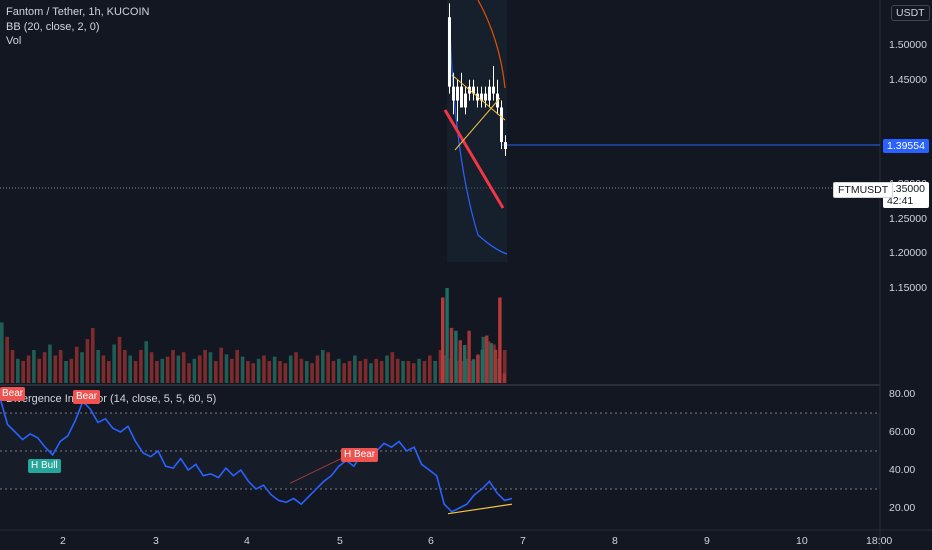 The image size is (932, 550). What do you see at coordinates (44, 466) in the screenshot?
I see `hidden-bull-label: H Bull` at bounding box center [44, 466].